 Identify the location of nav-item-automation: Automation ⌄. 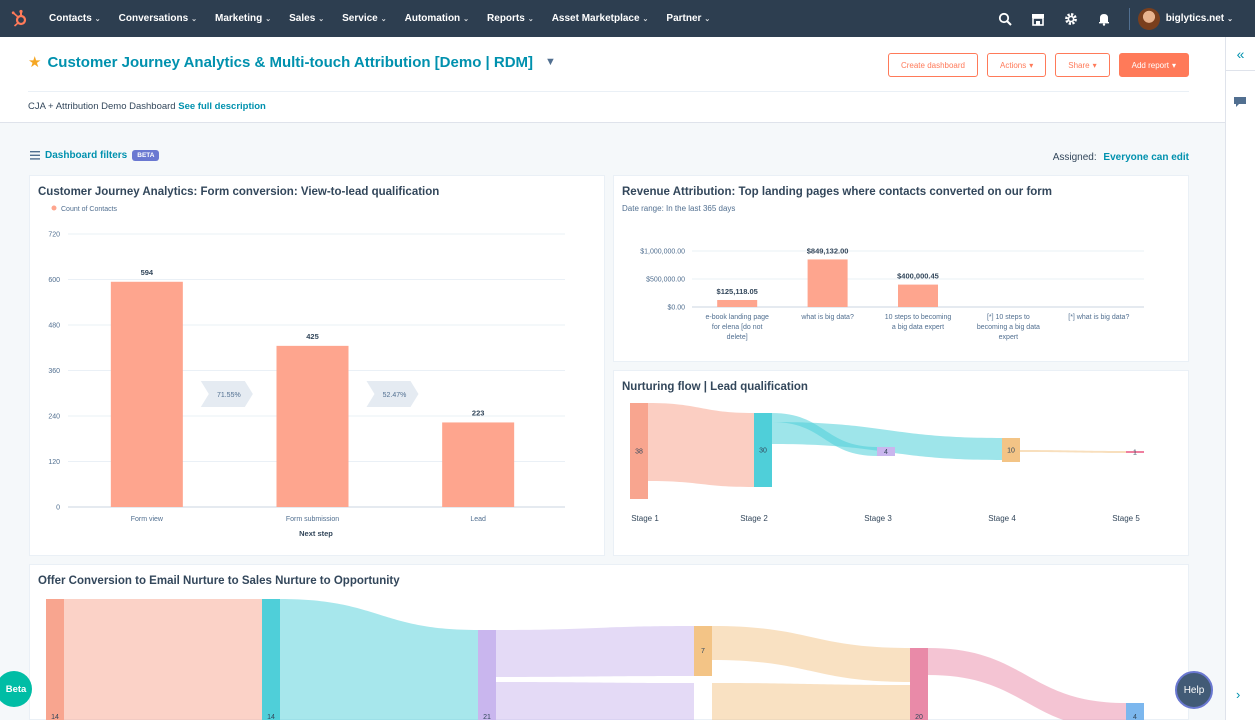
(437, 18).